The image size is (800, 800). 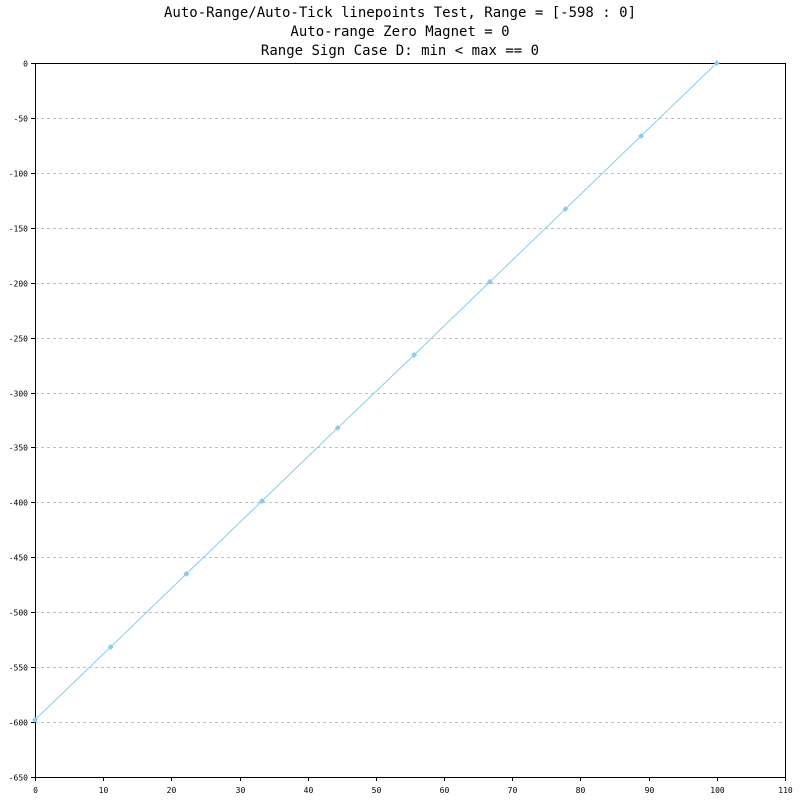 I want to click on x-tick-label: 10, so click(x=104, y=790).